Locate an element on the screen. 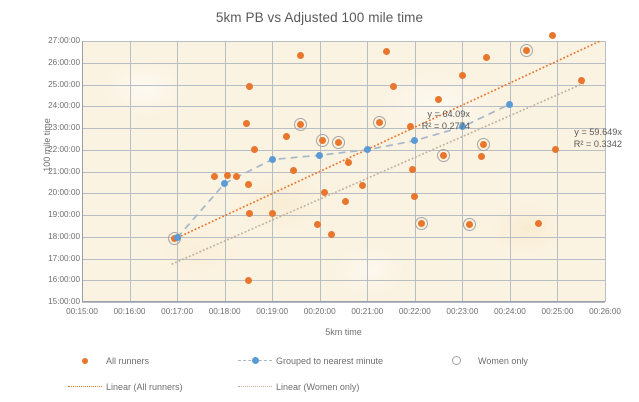 The image size is (639, 402). legend-item-linear-women-only: Linear (Women only) is located at coordinates (298, 386).